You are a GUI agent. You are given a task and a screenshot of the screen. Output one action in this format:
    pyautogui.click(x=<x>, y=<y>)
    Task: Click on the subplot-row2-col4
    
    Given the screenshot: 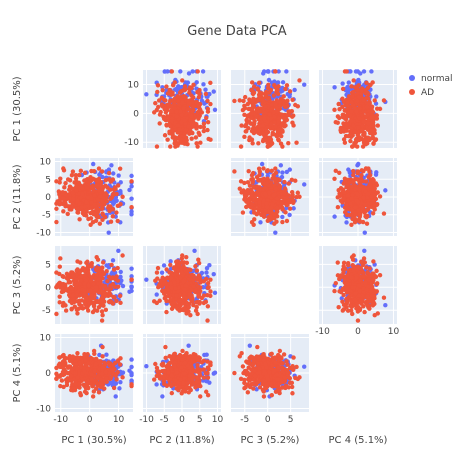 What is the action you would take?
    pyautogui.click(x=358, y=197)
    